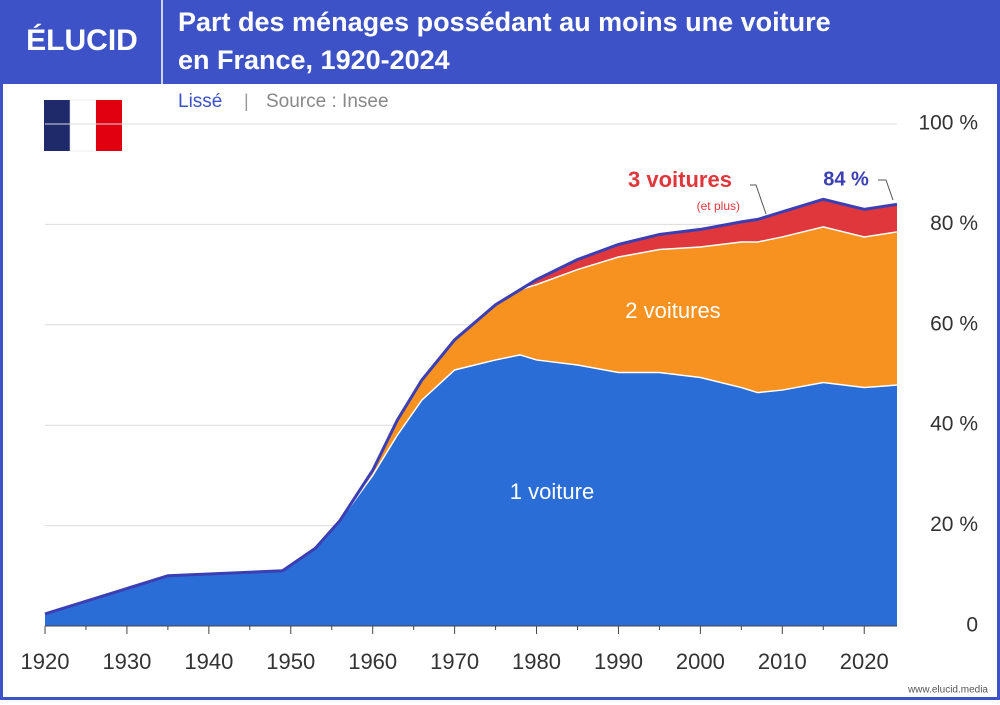  What do you see at coordinates (718, 206) in the screenshot?
I see `annotation: (et plus)` at bounding box center [718, 206].